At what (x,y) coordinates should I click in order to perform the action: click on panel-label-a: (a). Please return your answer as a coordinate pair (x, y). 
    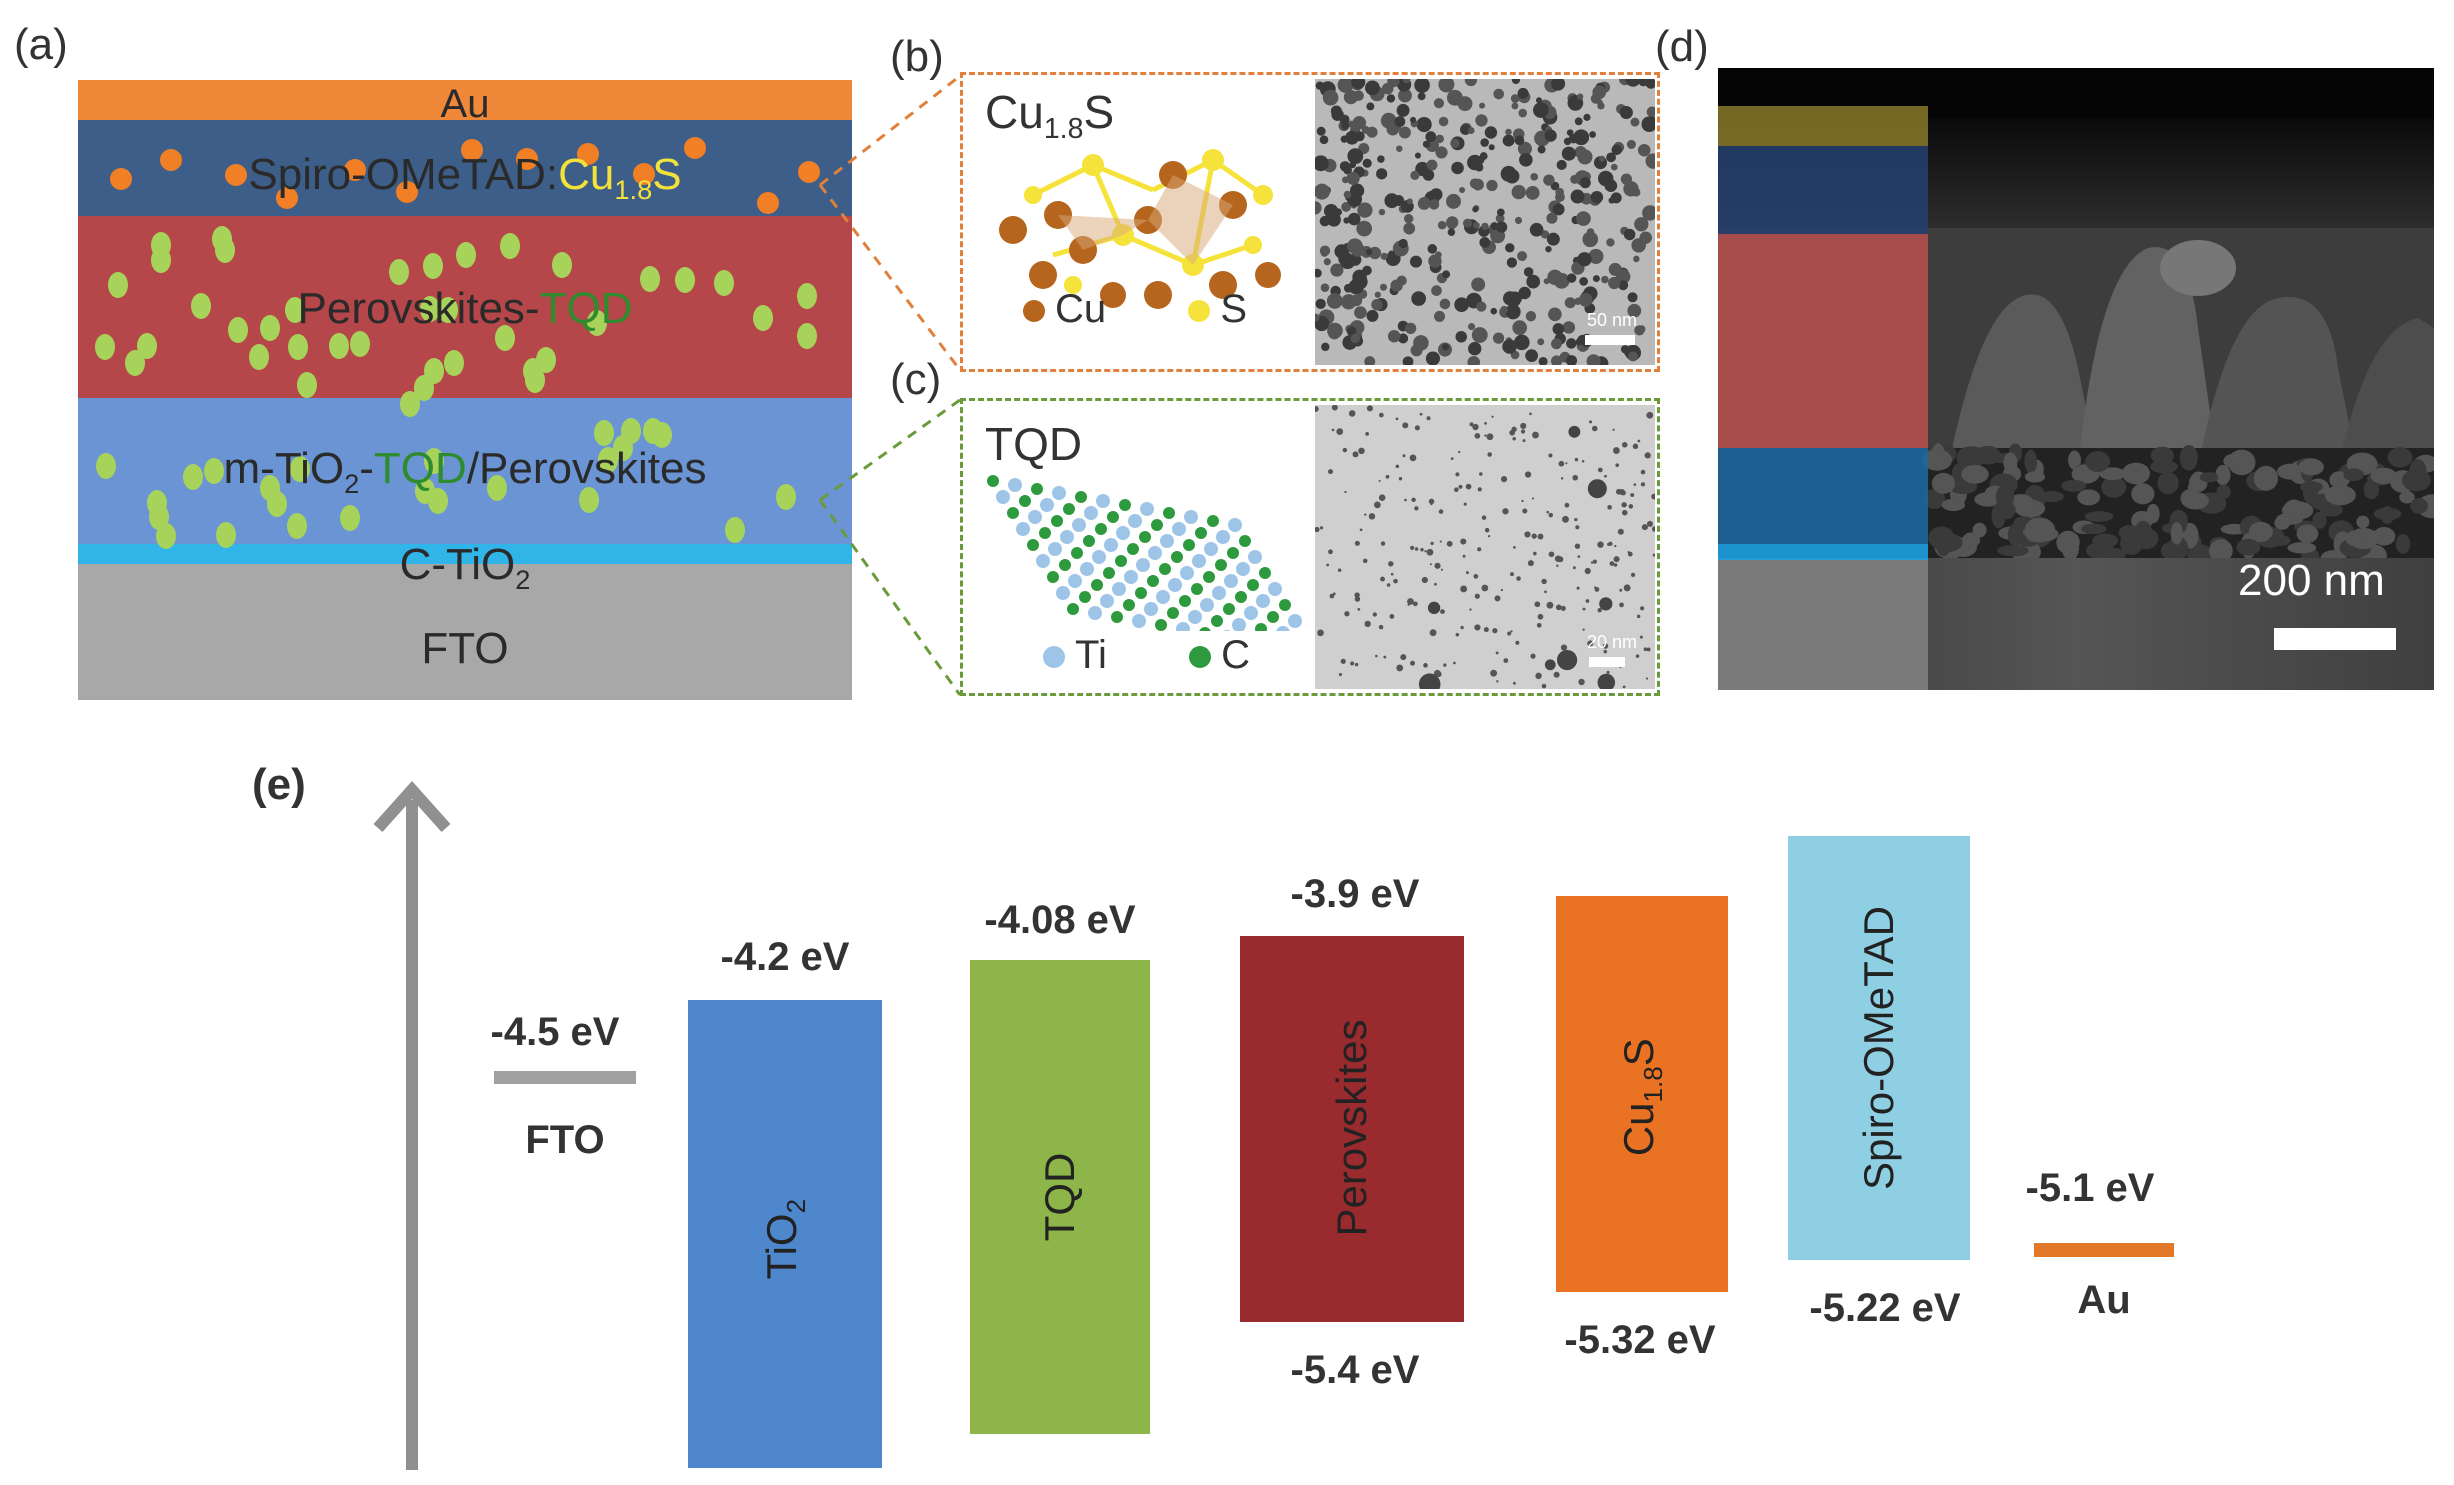
    Looking at the image, I should click on (41, 44).